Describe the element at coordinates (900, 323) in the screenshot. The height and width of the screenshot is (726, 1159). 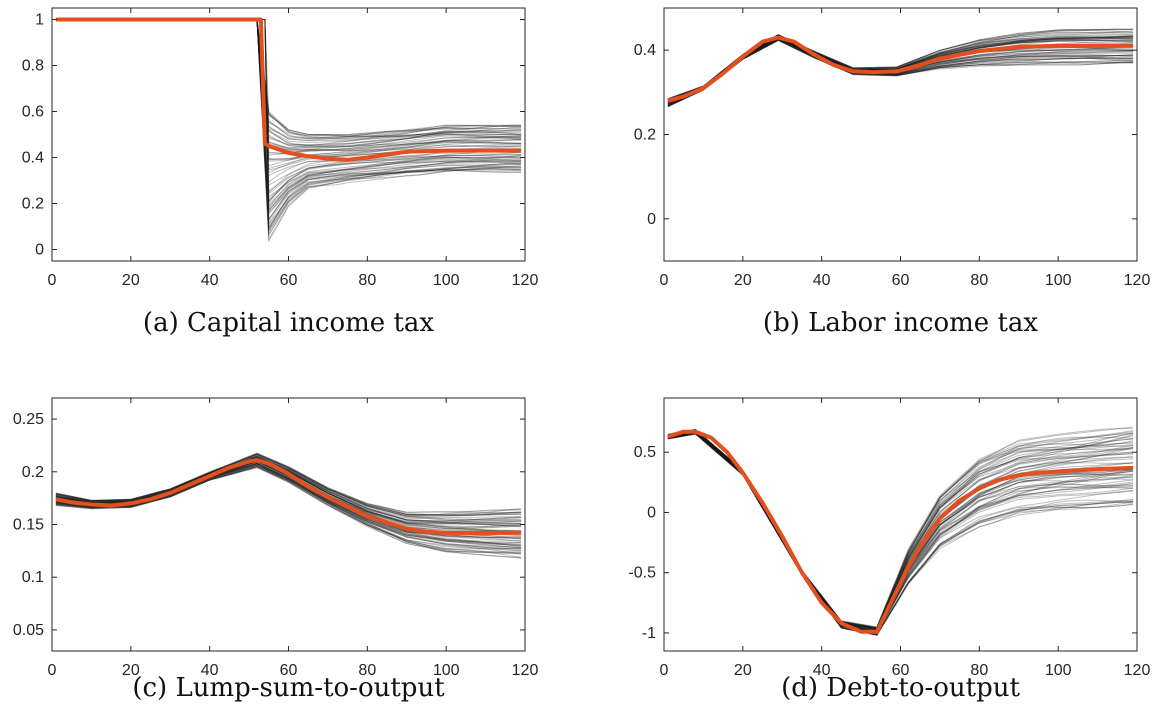
I see `panel-caption: (b) Labor income tax` at that location.